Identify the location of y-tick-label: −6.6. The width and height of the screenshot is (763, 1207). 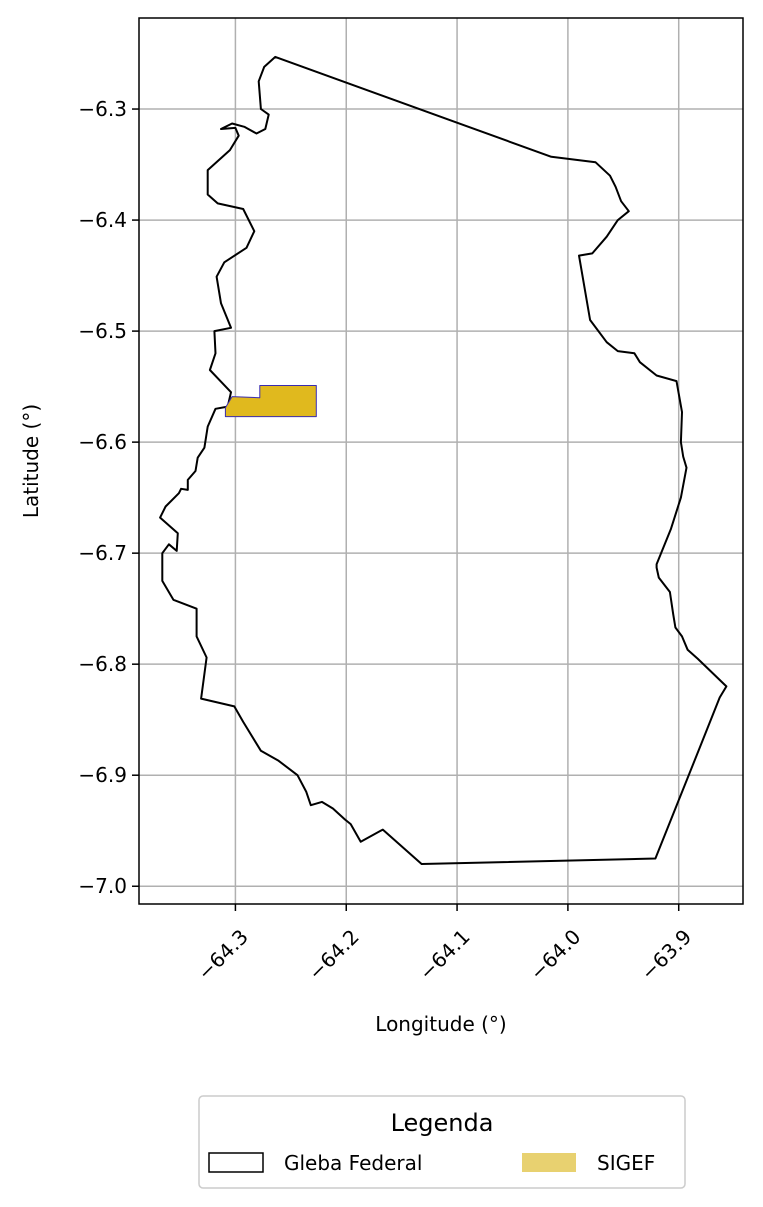
(102, 442).